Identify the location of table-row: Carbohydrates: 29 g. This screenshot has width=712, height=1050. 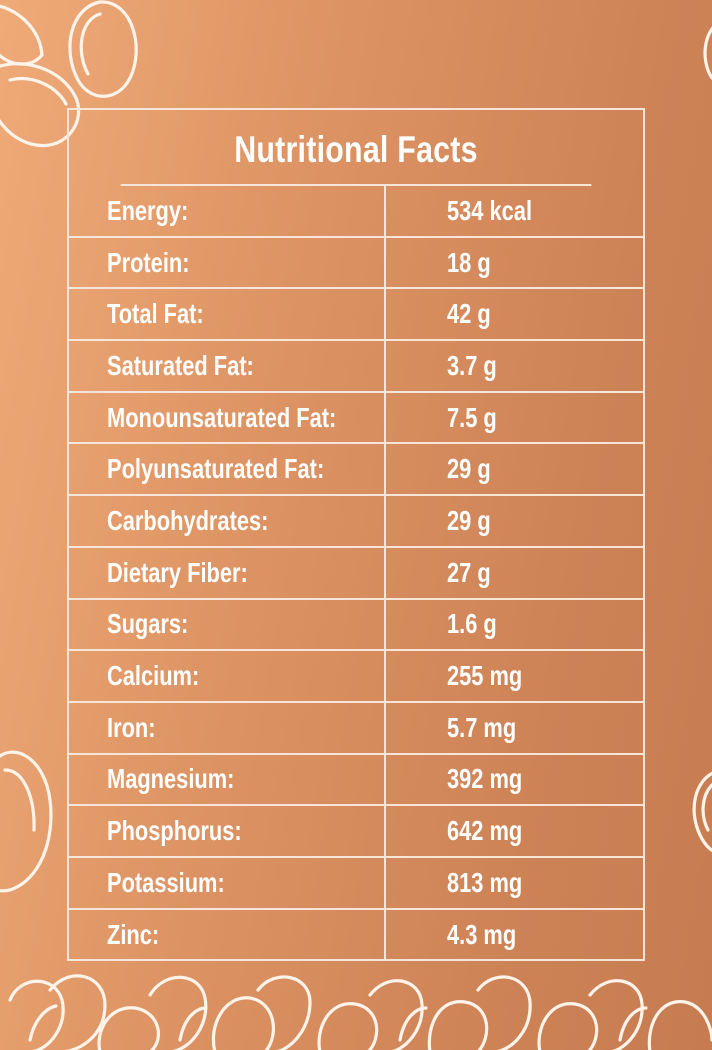
(356, 522).